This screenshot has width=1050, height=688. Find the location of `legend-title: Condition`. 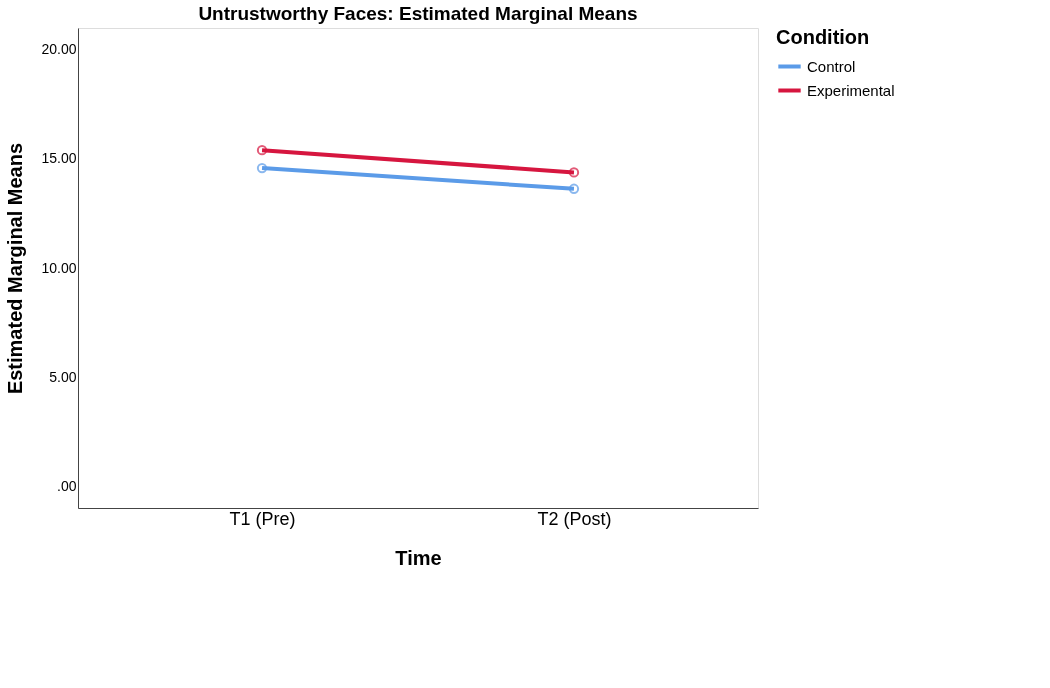

legend-title: Condition is located at coordinates (823, 37).